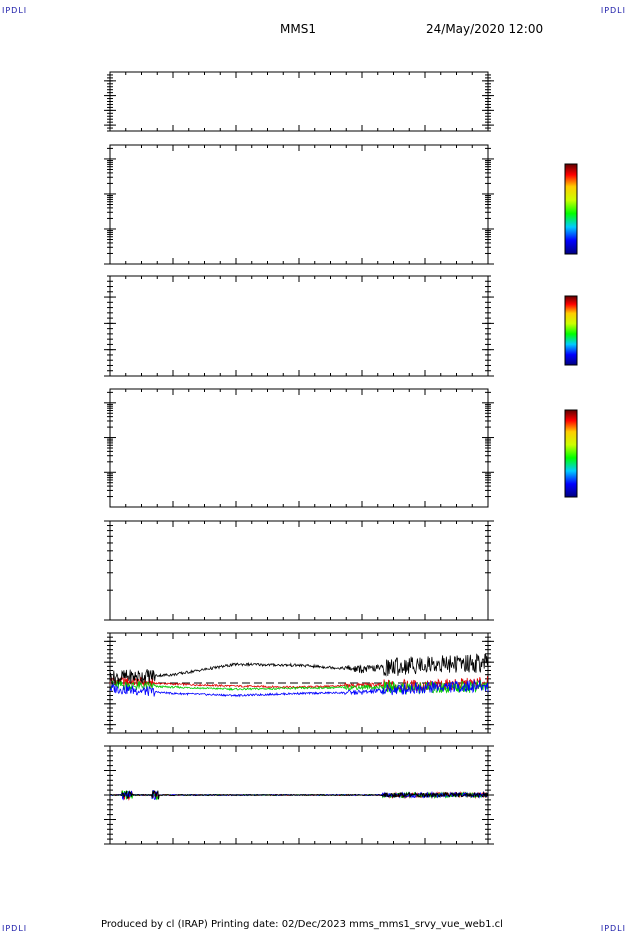 The height and width of the screenshot is (934, 630). Describe the element at coordinates (485, 29) in the screenshot. I see `plot-datetime: 24/May/2020 12:00` at that location.